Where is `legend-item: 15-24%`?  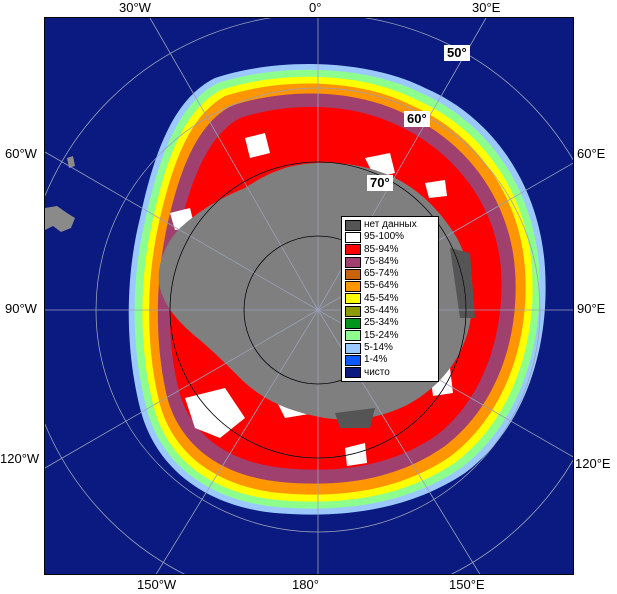 legend-item: 15-24% is located at coordinates (390, 336).